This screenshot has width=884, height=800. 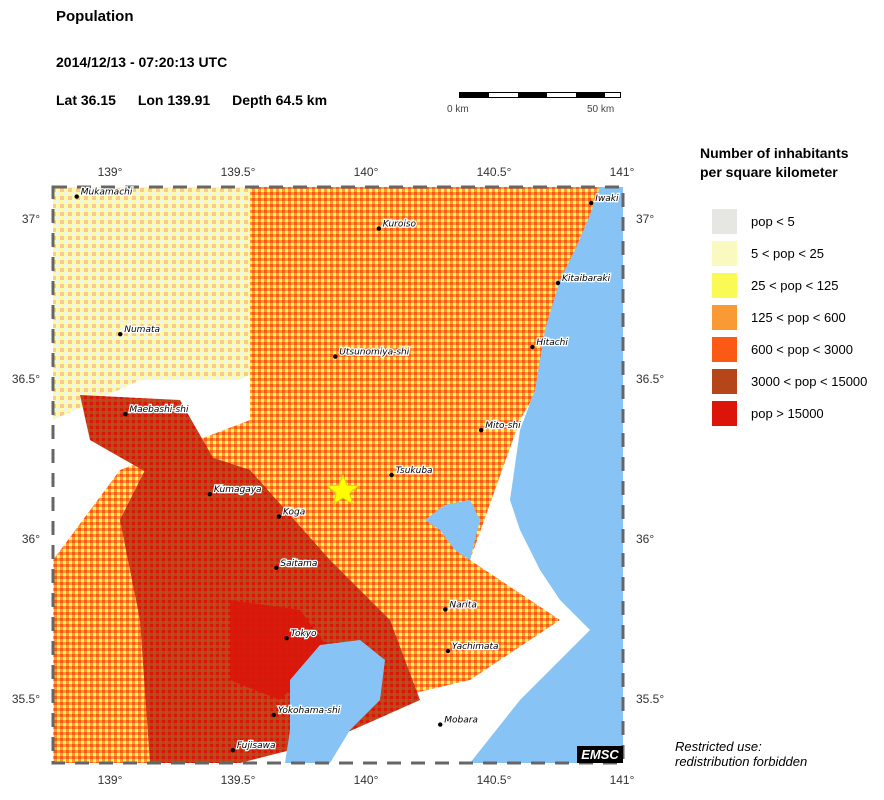 What do you see at coordinates (552, 343) in the screenshot?
I see `city-label-6: Hitachi` at bounding box center [552, 343].